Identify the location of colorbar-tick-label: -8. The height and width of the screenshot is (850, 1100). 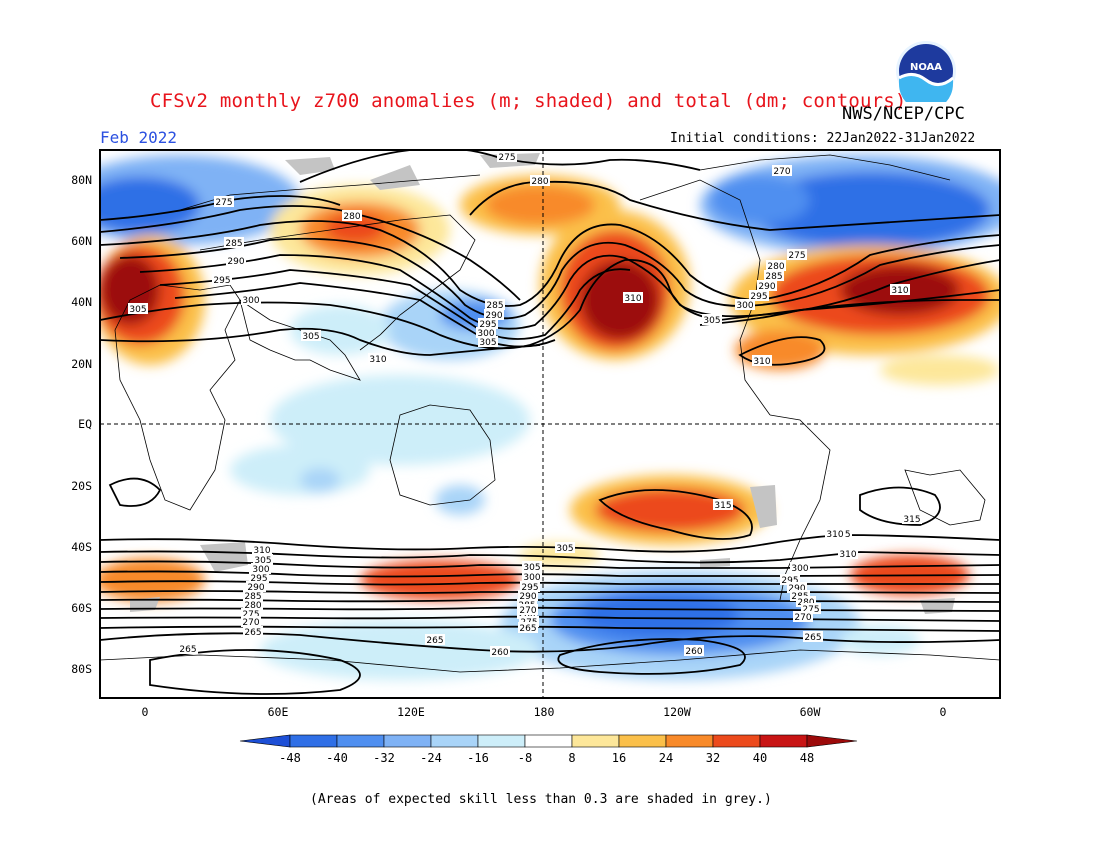
(525, 758).